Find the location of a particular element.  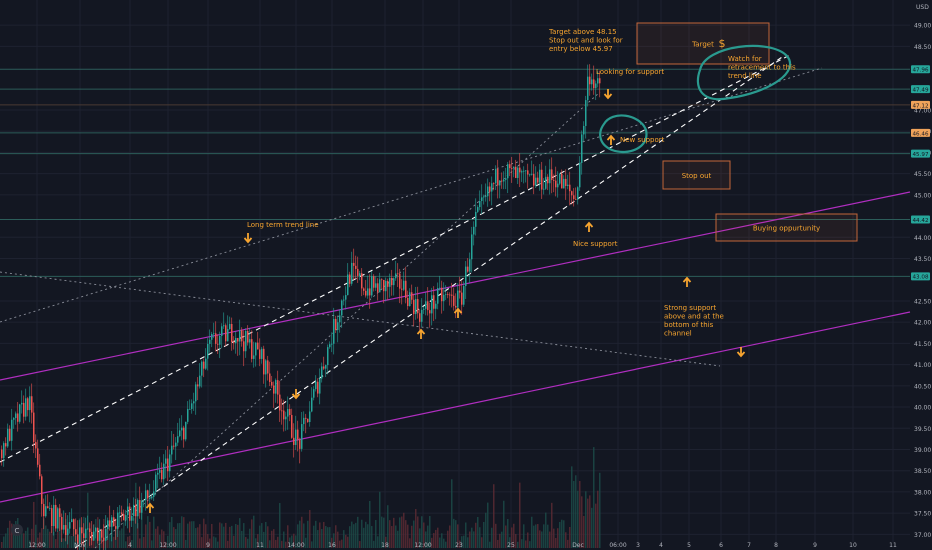

target-box-label: Target is located at coordinates (702, 45).